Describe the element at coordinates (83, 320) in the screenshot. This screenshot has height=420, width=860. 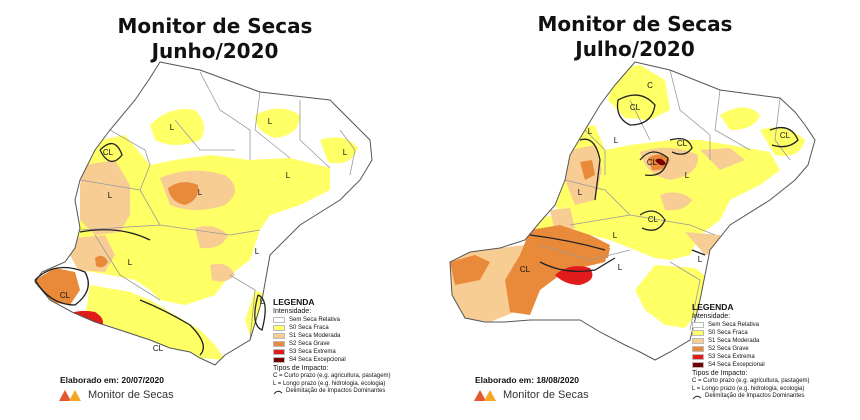
I see `s3-area` at that location.